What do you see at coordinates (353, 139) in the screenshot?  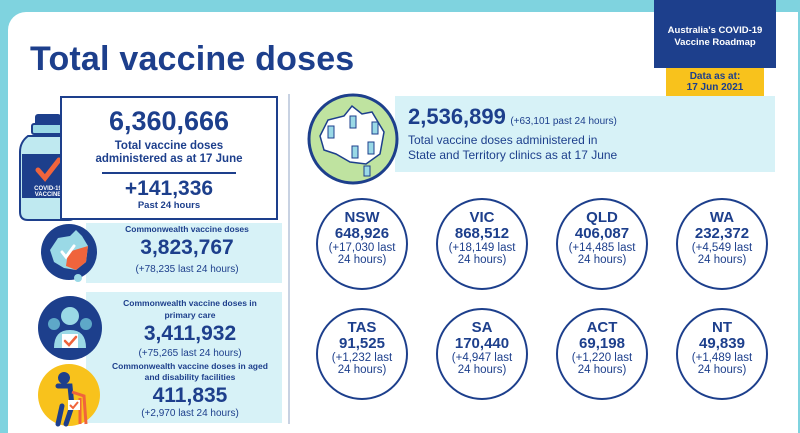 I see `australia-clinics-map-icon` at bounding box center [353, 139].